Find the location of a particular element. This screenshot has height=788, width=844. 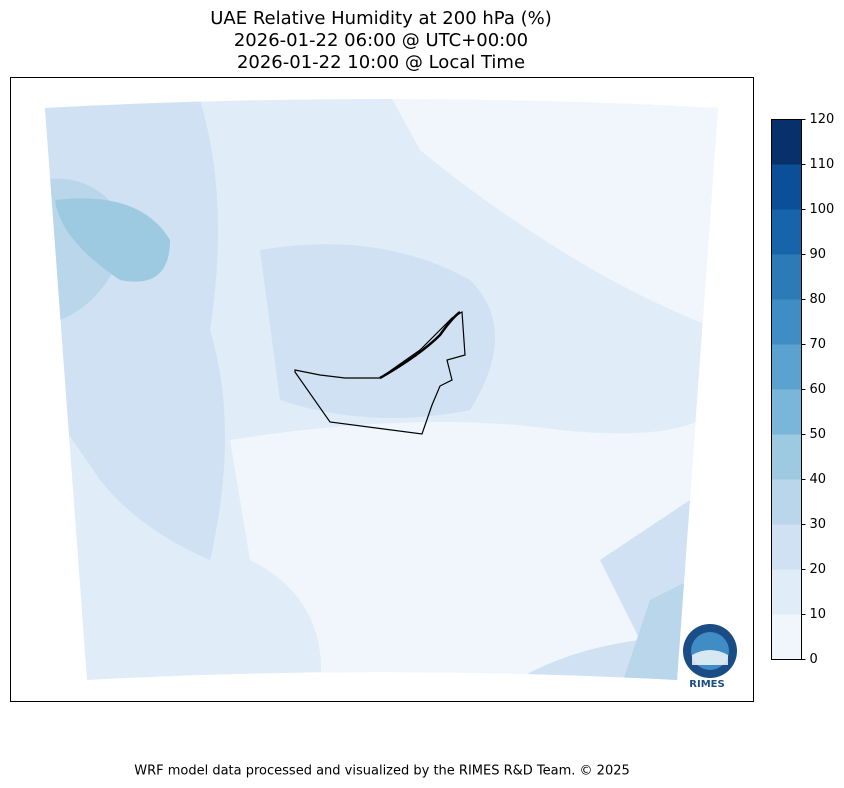

title-line: 2026-01-22 06:00 @ UTC+00:00 is located at coordinates (381, 40).